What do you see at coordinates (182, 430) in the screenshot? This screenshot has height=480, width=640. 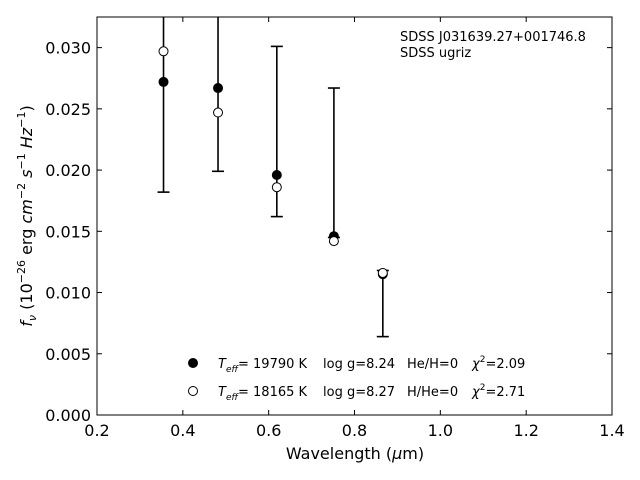 I see `x-tick-label: 0.4` at bounding box center [182, 430].